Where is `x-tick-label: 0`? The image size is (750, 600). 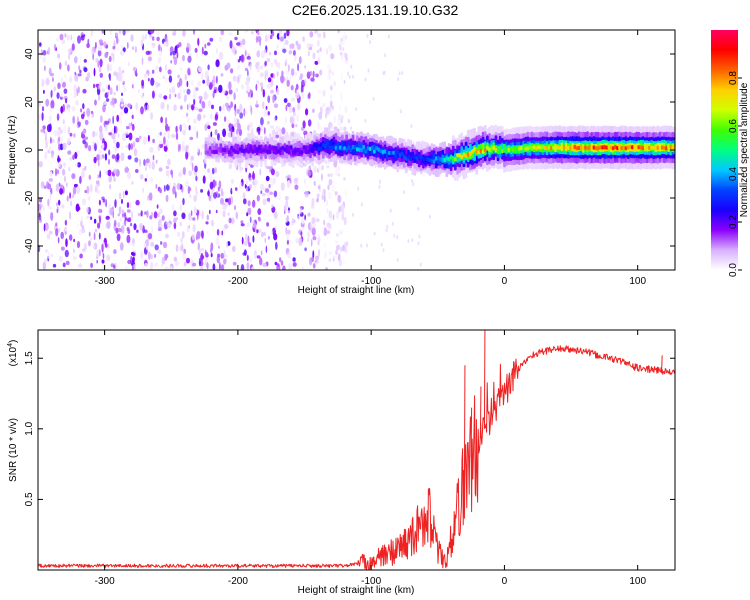 x-tick-label: 0 is located at coordinates (505, 581).